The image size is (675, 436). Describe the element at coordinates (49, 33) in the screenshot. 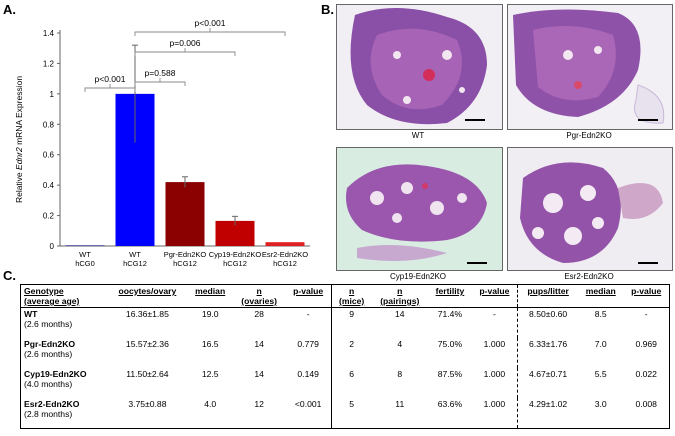

I see `y-tick-label: 1.4` at that location.